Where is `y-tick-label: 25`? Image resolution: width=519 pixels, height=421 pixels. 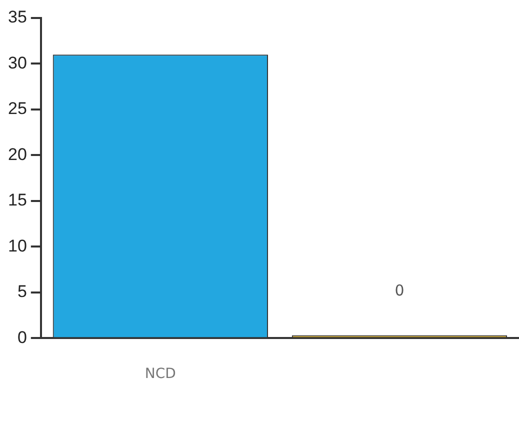
y-tick-label: 25 is located at coordinates (17, 108).